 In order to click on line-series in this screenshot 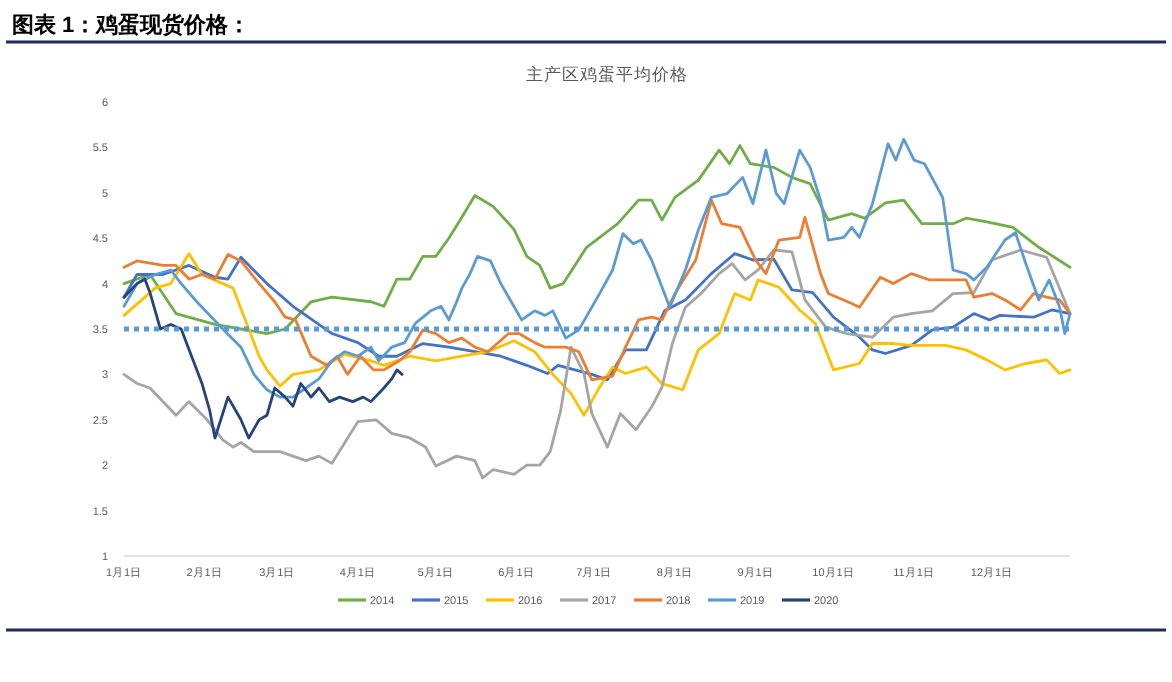, I will do `click(263, 358)`.